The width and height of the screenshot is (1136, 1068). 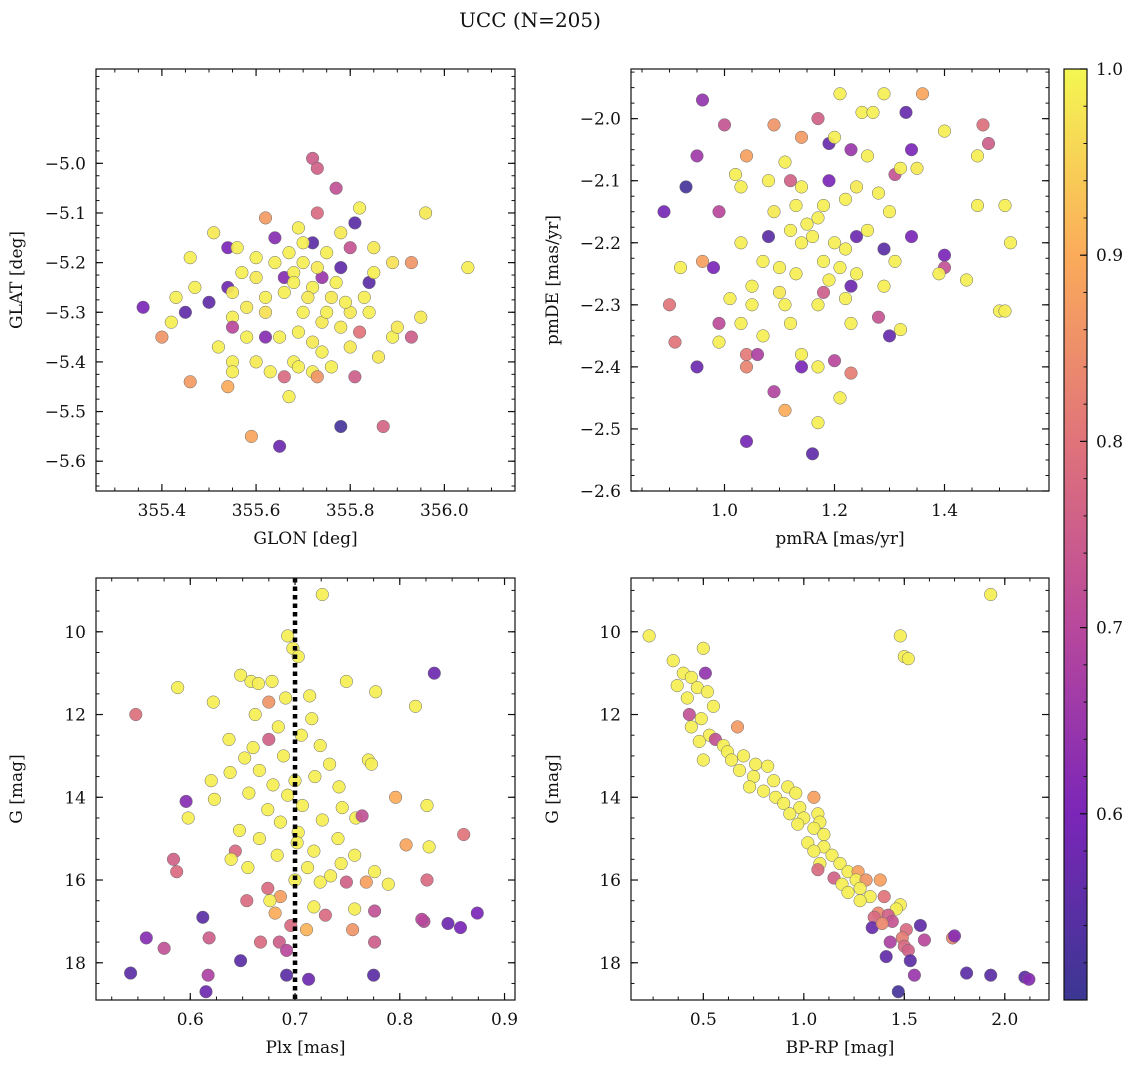 What do you see at coordinates (65, 413) in the screenshot?
I see `y-tick-label: −5.5` at bounding box center [65, 413].